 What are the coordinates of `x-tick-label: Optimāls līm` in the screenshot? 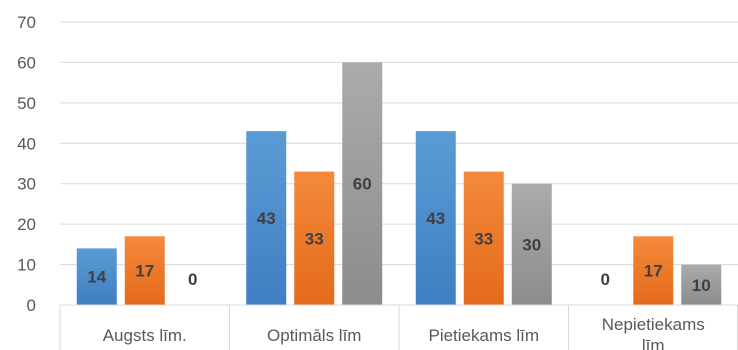 It's located at (314, 335).